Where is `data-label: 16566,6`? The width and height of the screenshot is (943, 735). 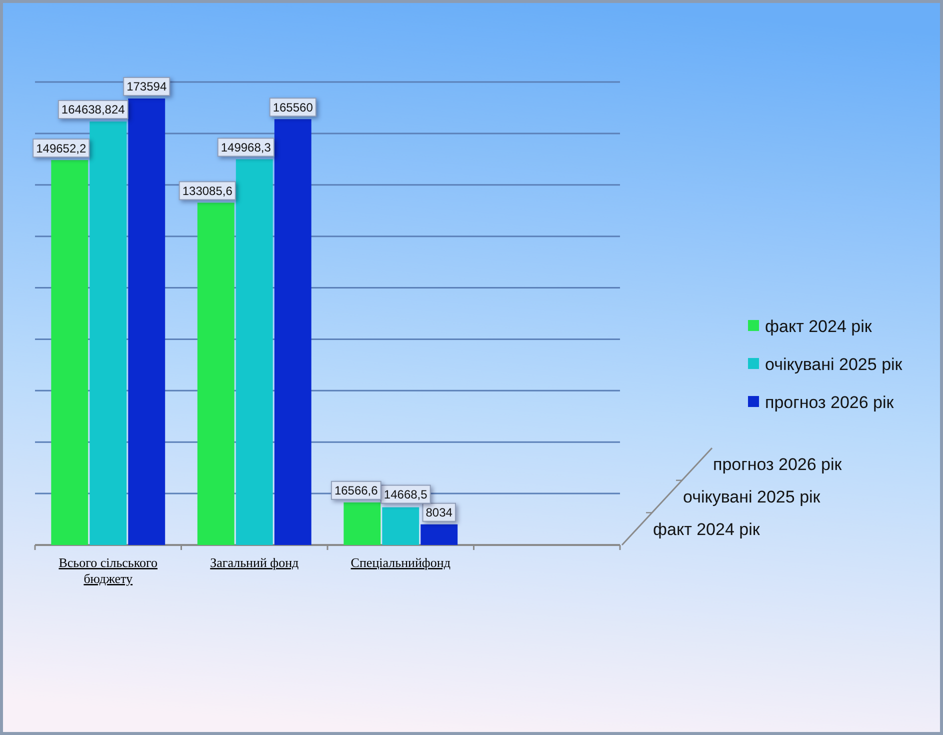
data-label: 16566,6 is located at coordinates (356, 491).